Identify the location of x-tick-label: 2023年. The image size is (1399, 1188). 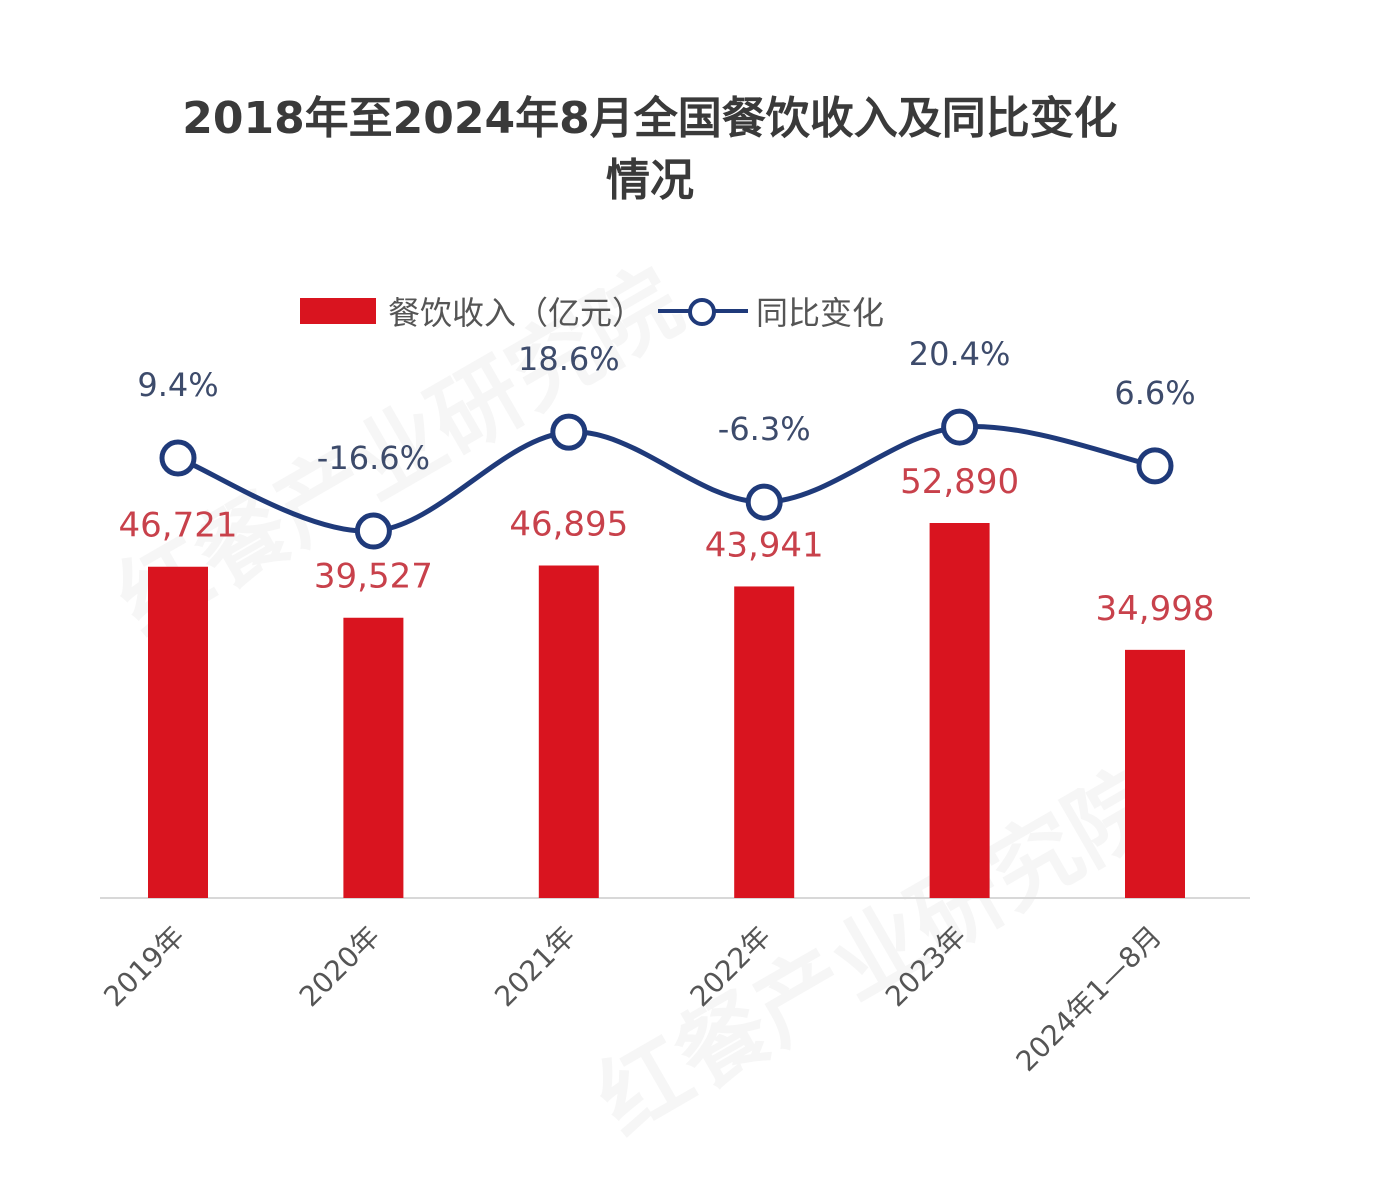
(926, 967).